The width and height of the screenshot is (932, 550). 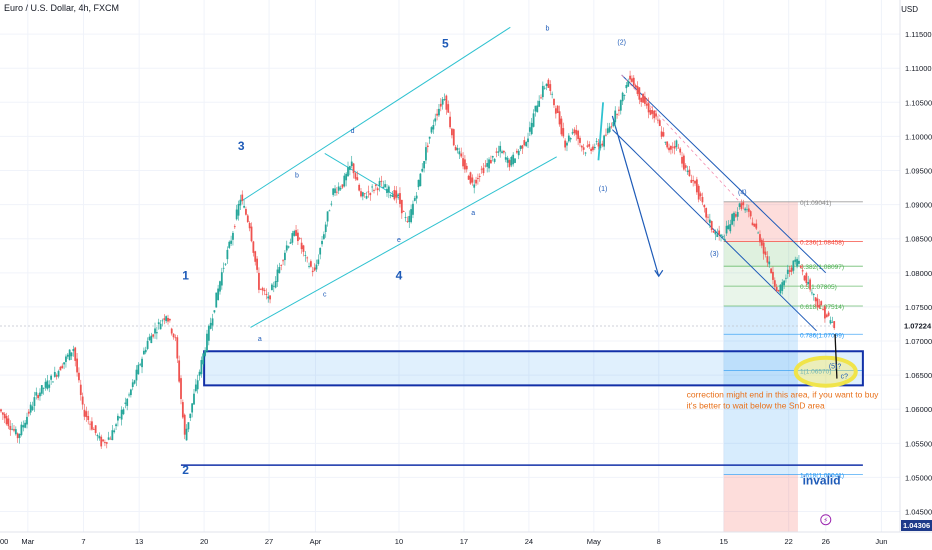 I want to click on date-tick-label: Apr, so click(x=316, y=541).